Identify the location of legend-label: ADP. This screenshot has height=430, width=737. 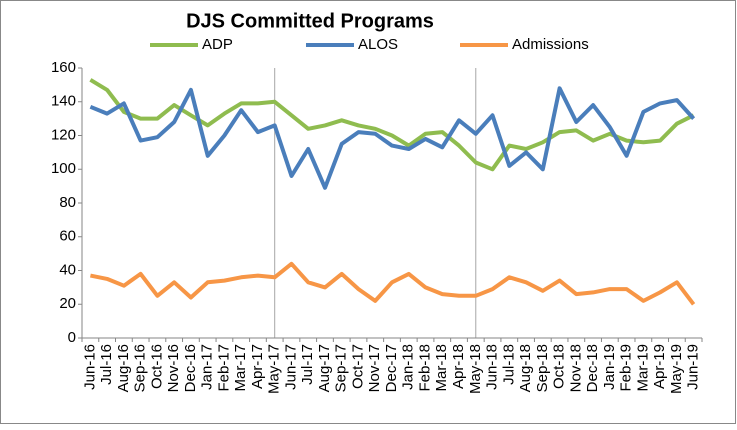
(217, 44).